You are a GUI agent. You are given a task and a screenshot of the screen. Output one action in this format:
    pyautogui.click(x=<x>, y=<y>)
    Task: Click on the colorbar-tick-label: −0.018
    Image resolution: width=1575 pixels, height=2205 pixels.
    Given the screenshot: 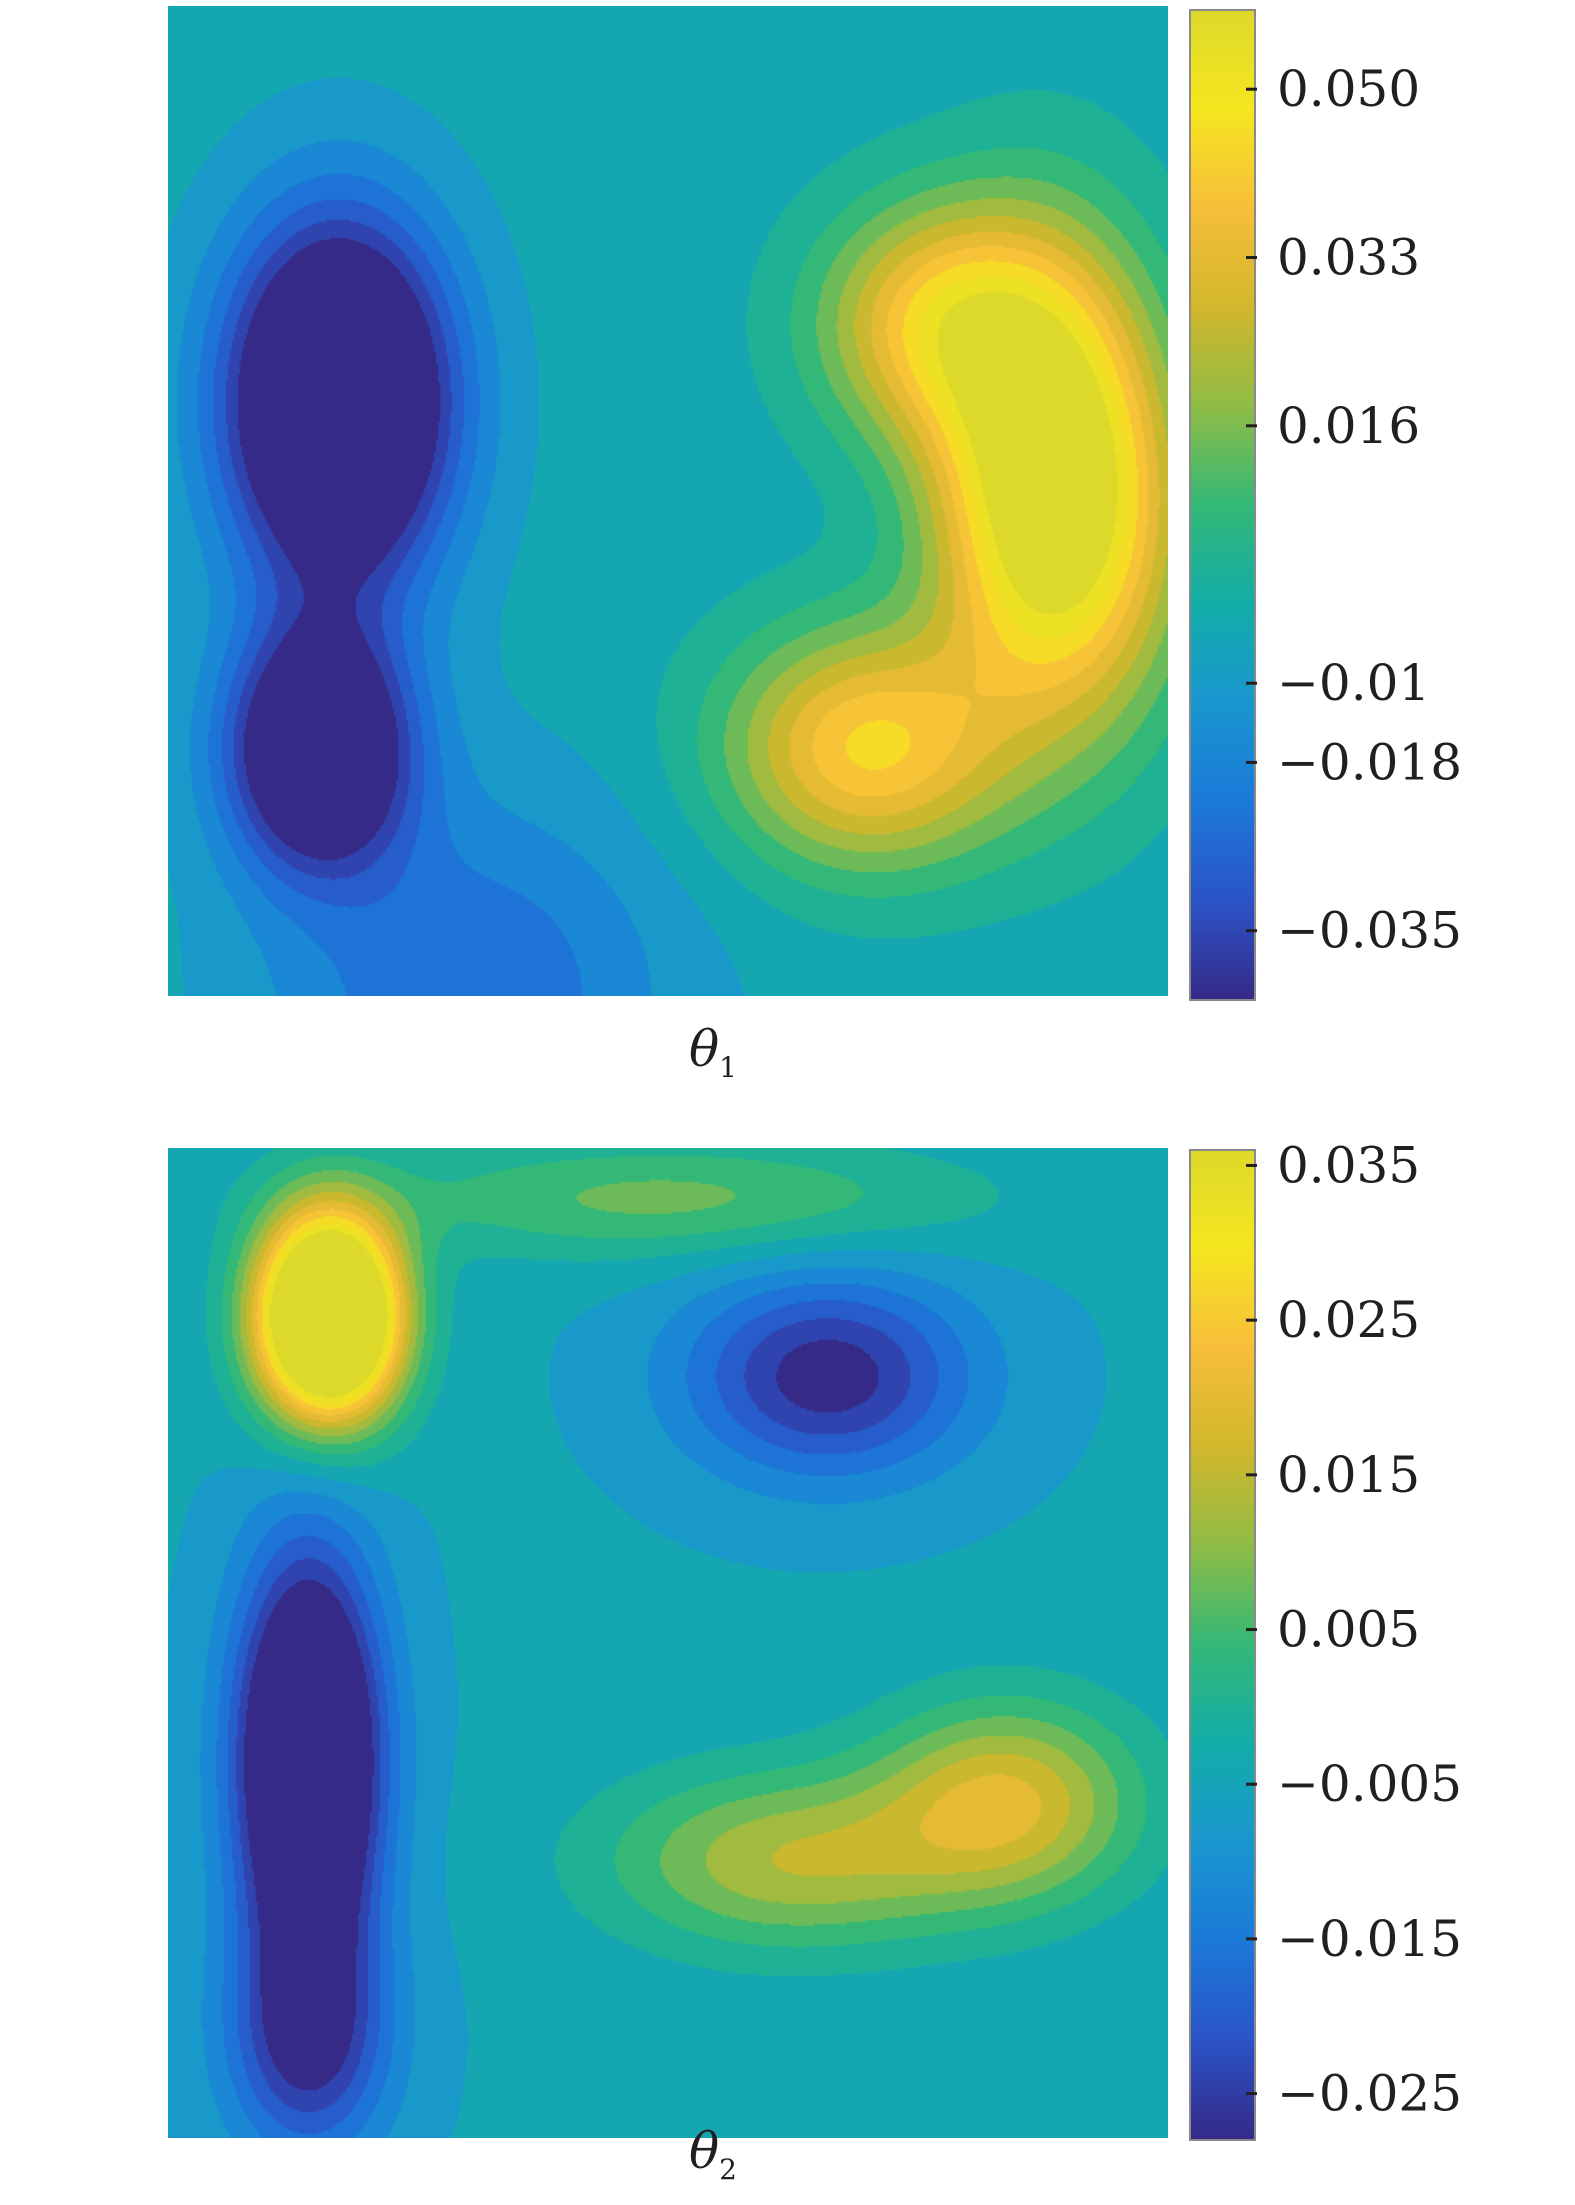 What is the action you would take?
    pyautogui.click(x=1369, y=762)
    